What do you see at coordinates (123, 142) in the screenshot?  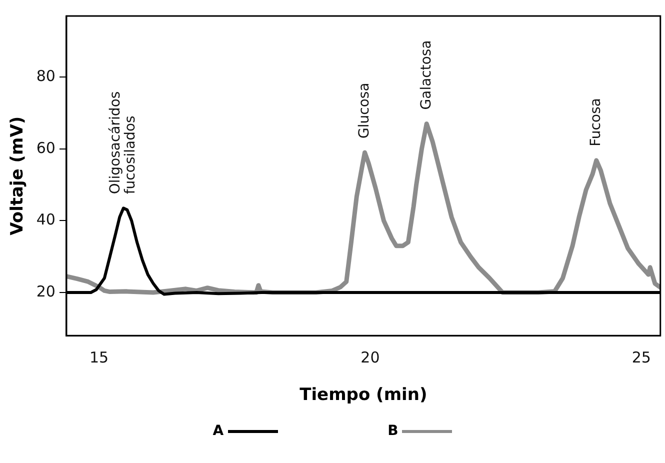 I see `annotation: Oligosacáridos fucosilados` at bounding box center [123, 142].